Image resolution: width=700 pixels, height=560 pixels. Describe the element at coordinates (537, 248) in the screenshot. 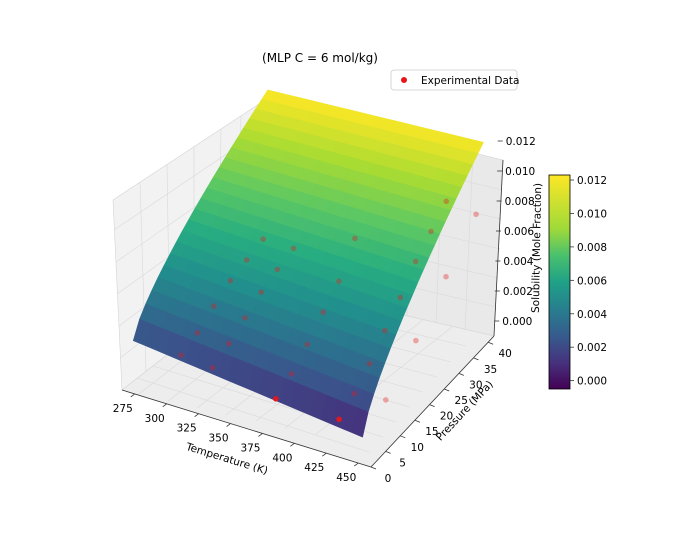

I see `z-axis-label: Solubility (Mole Fraction)` at that location.